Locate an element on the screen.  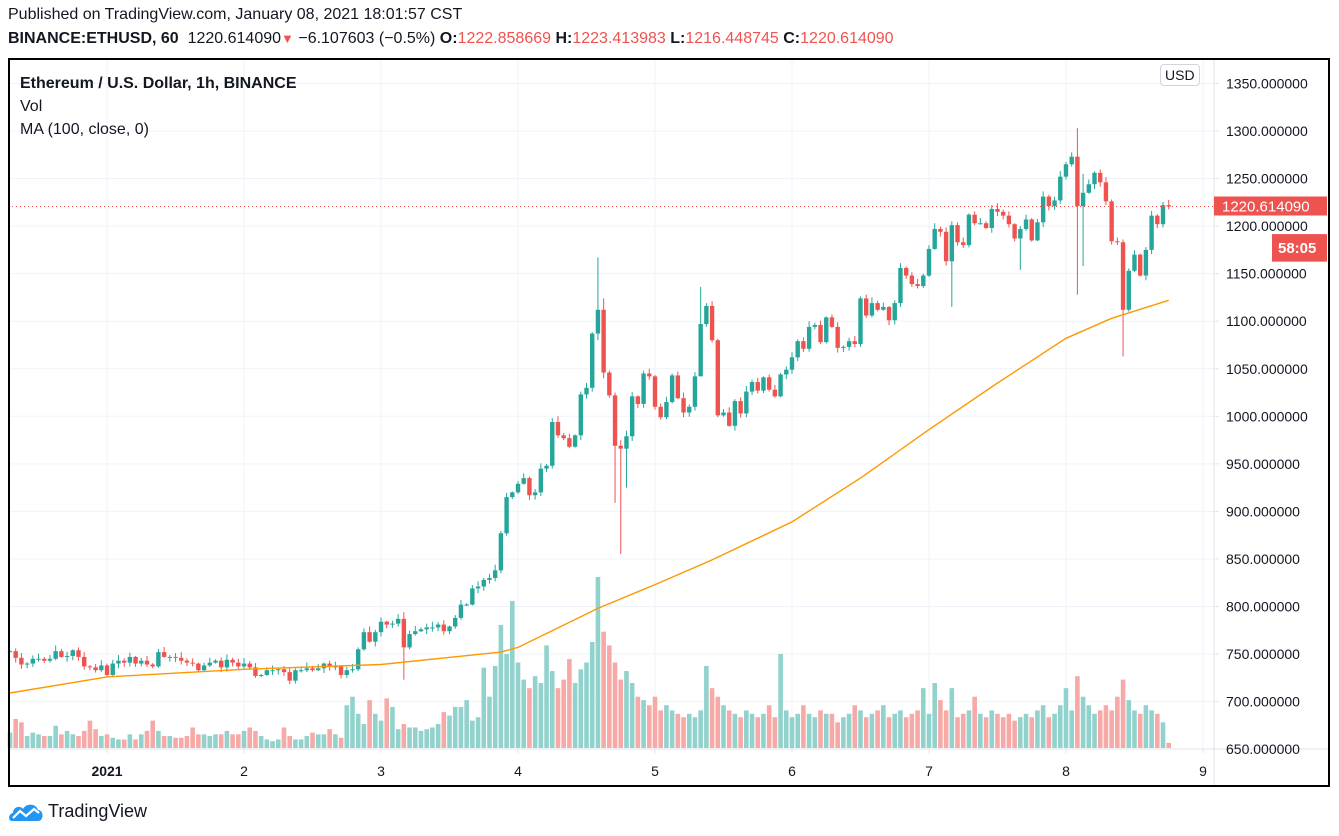
x-tick-label: 9 is located at coordinates (1203, 771).